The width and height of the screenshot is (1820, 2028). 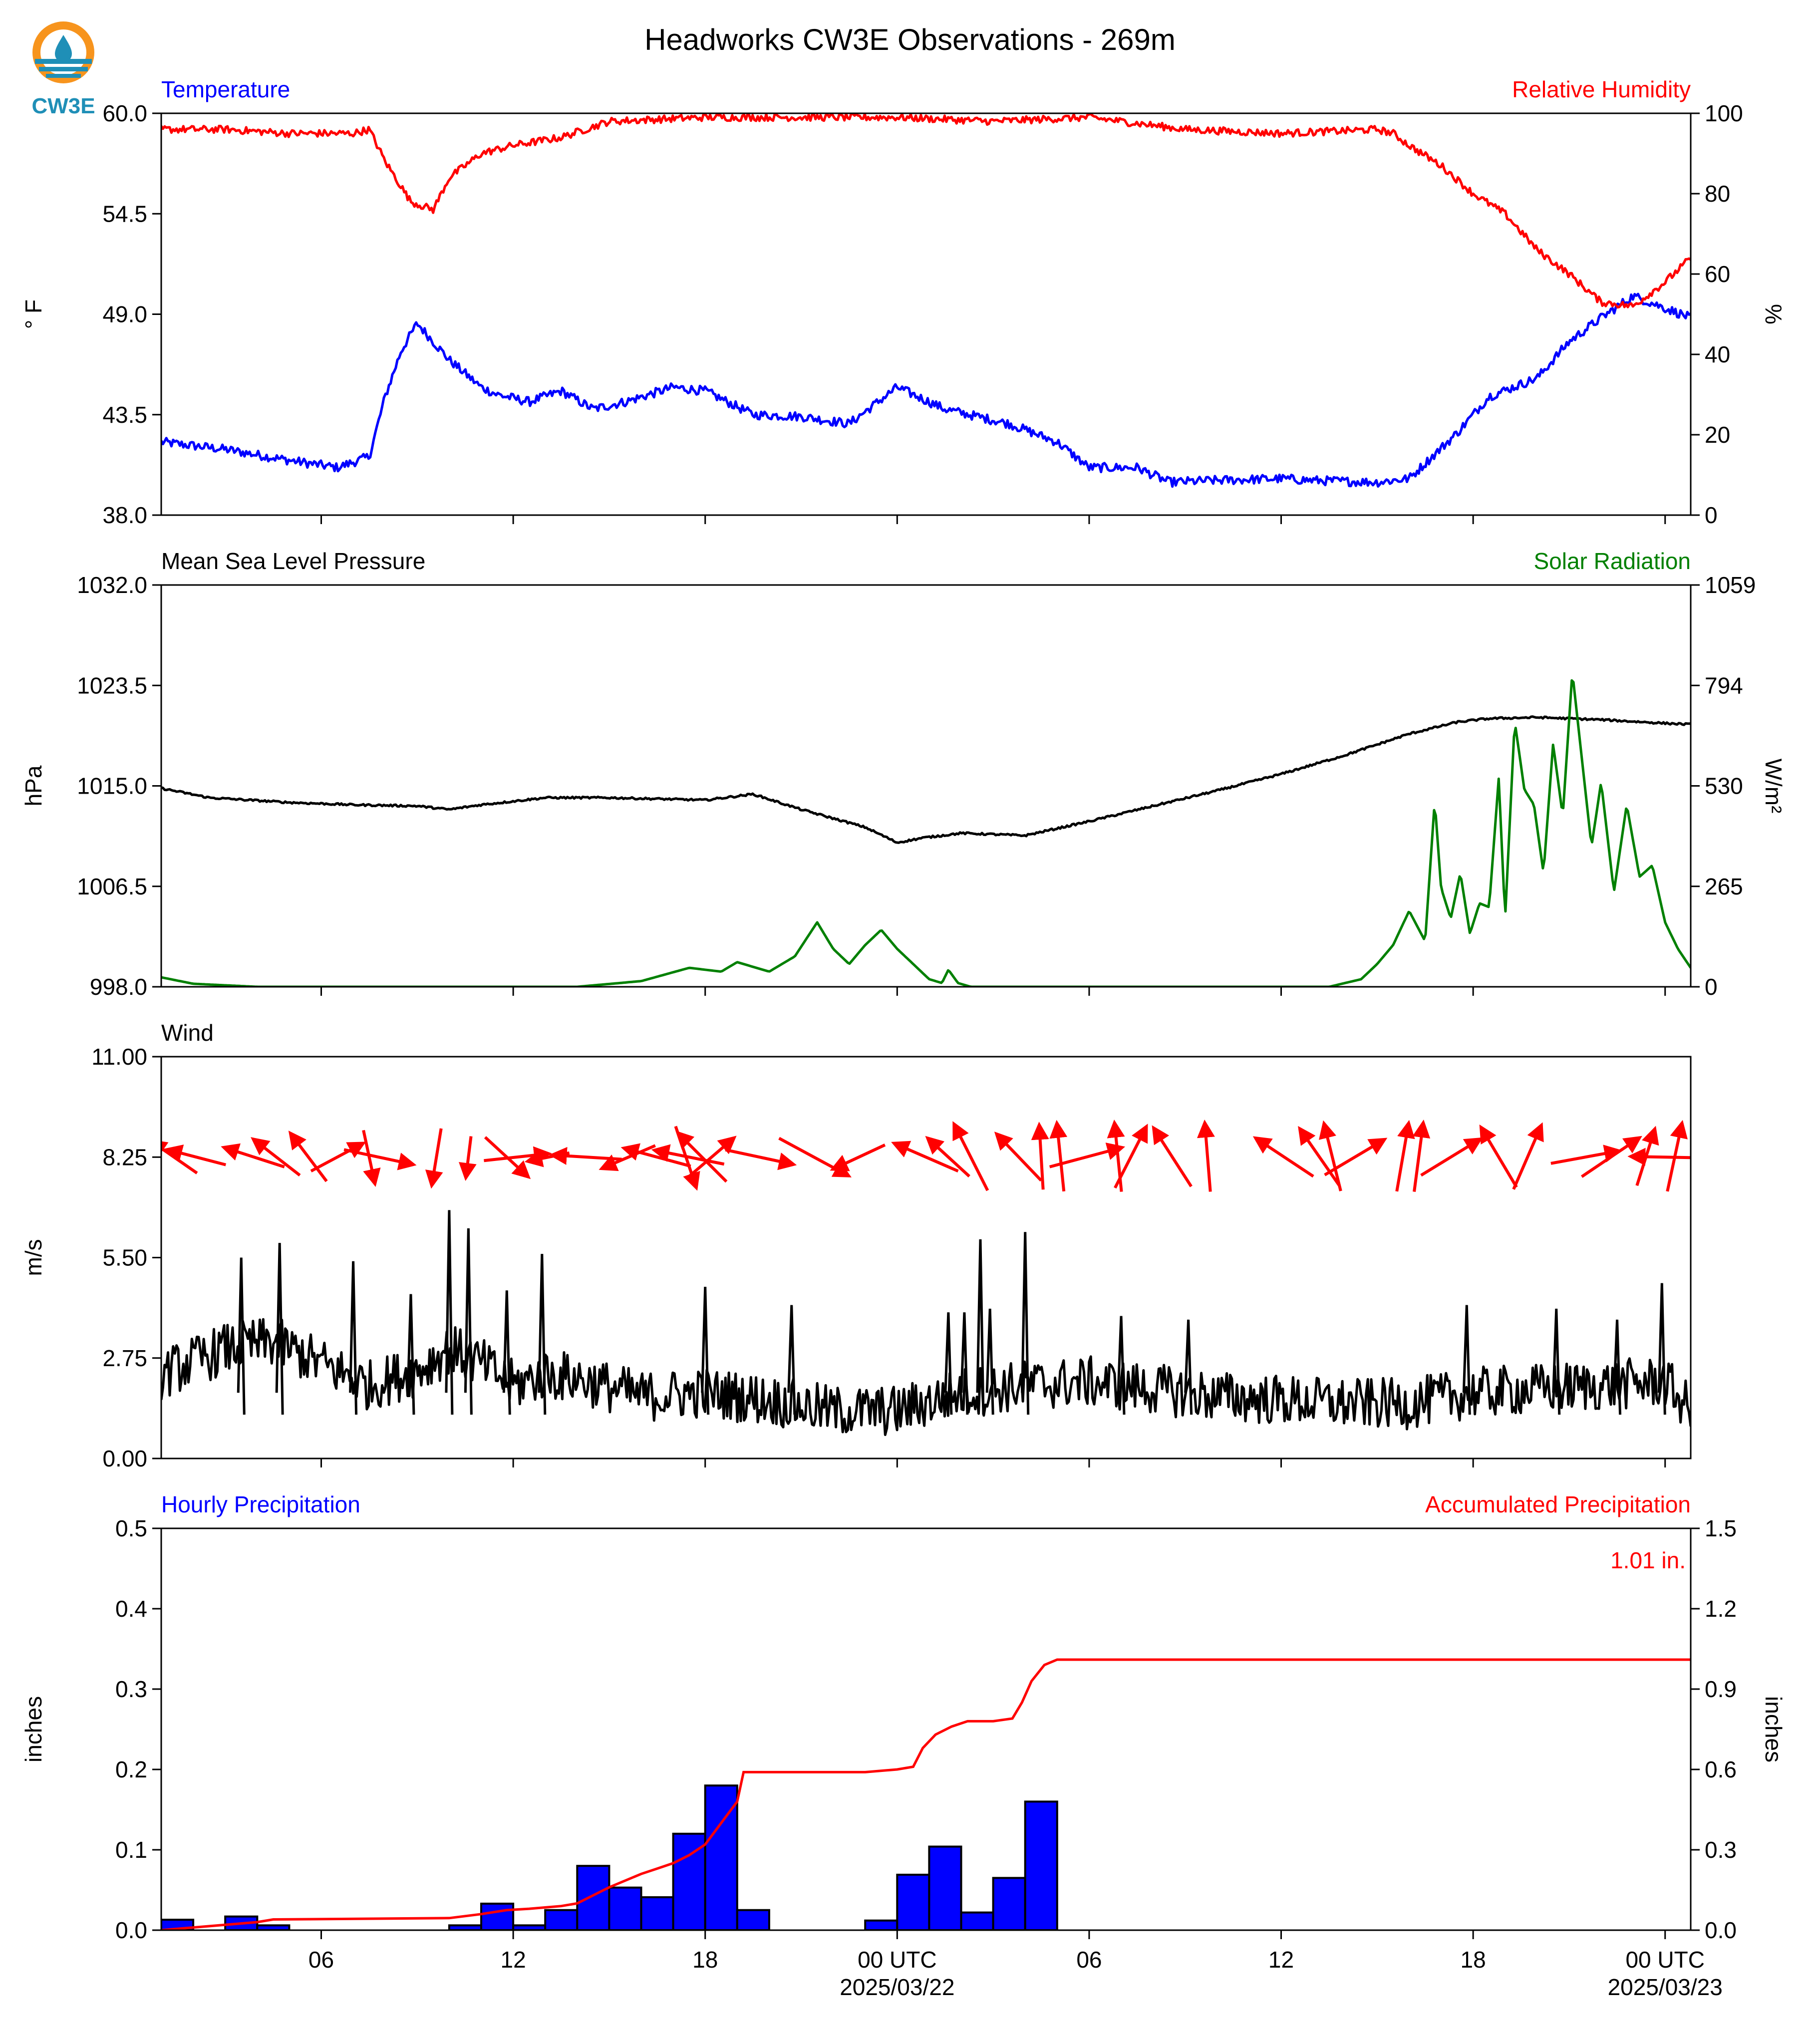 What do you see at coordinates (112, 886) in the screenshot?
I see `y-tick-label: 1006.5` at bounding box center [112, 886].